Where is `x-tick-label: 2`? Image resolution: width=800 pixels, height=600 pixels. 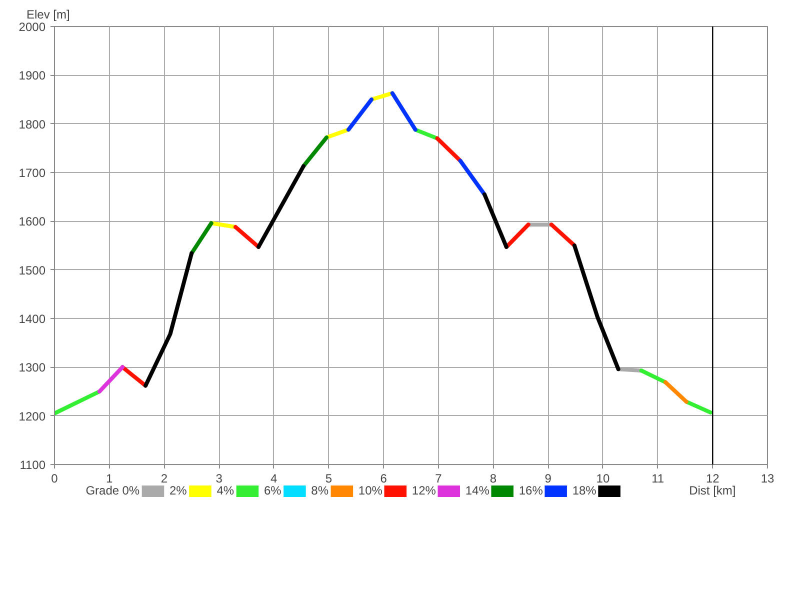 x-tick-label: 2 is located at coordinates (164, 479).